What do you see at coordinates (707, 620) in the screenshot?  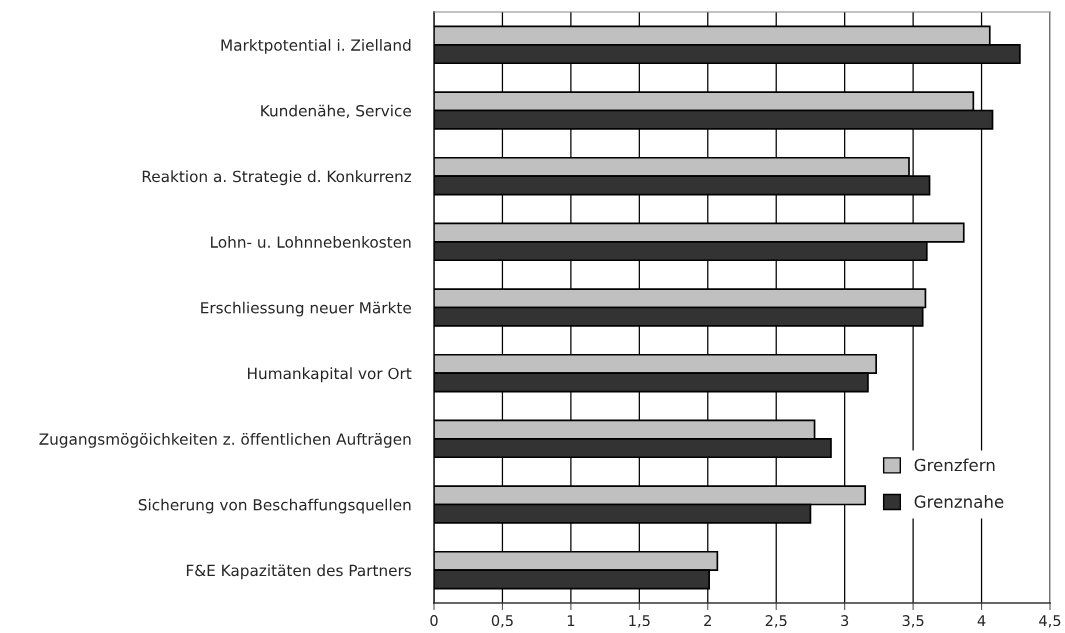 I see `x-tick-label: 2` at bounding box center [707, 620].